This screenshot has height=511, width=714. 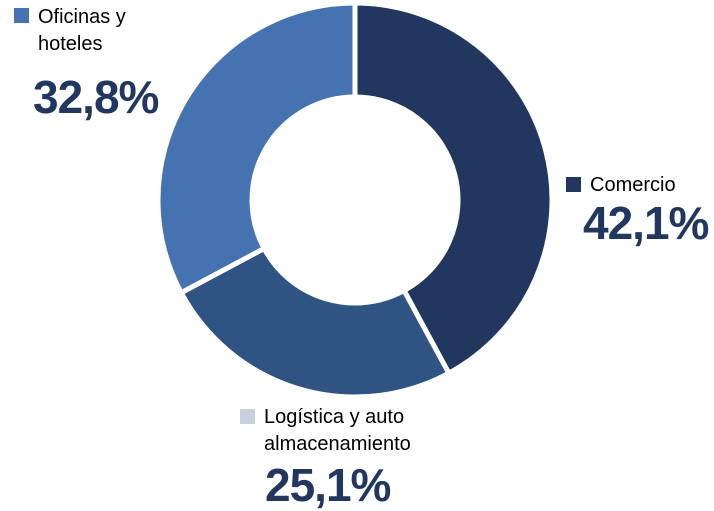 I want to click on donut-slice, so click(x=315, y=322).